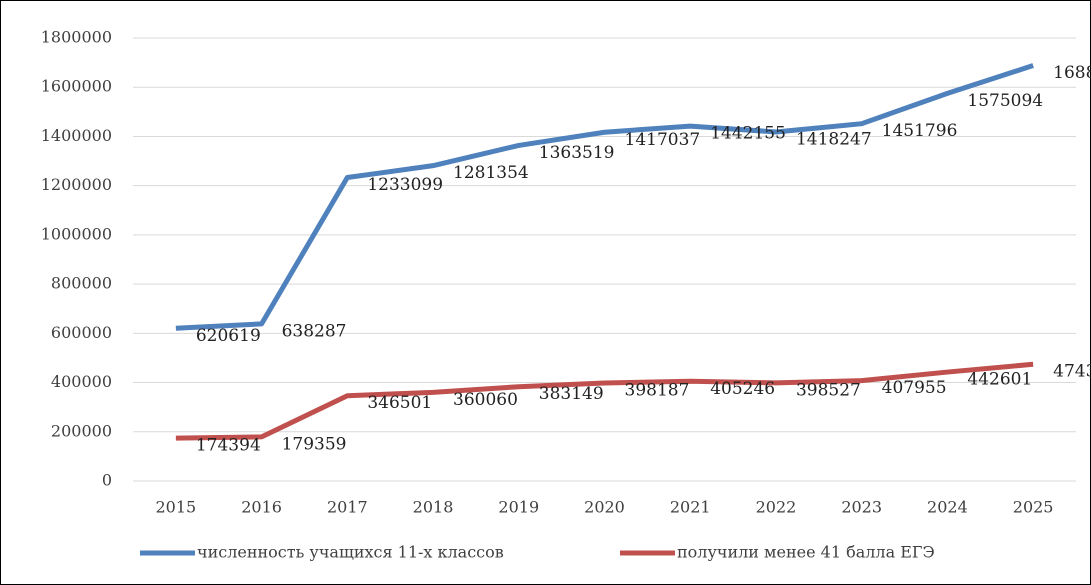 Image resolution: width=1091 pixels, height=585 pixels. What do you see at coordinates (1005, 101) in the screenshot?
I see `data-label: 1575094` at bounding box center [1005, 101].